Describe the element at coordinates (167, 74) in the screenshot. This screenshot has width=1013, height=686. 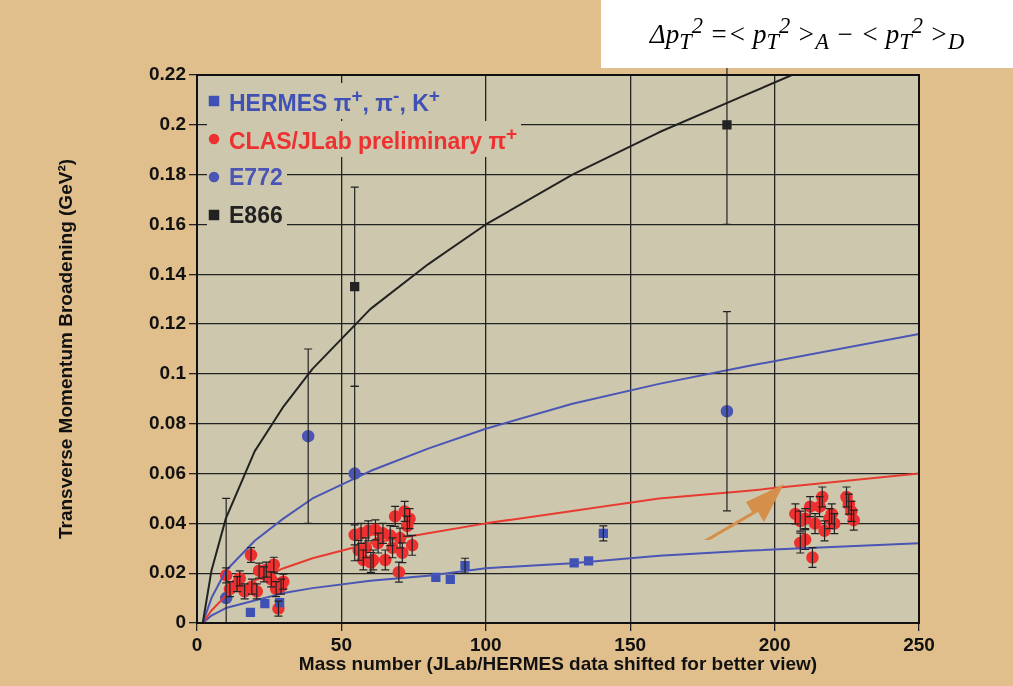
I see `y-tick-label: 0.22` at that location.